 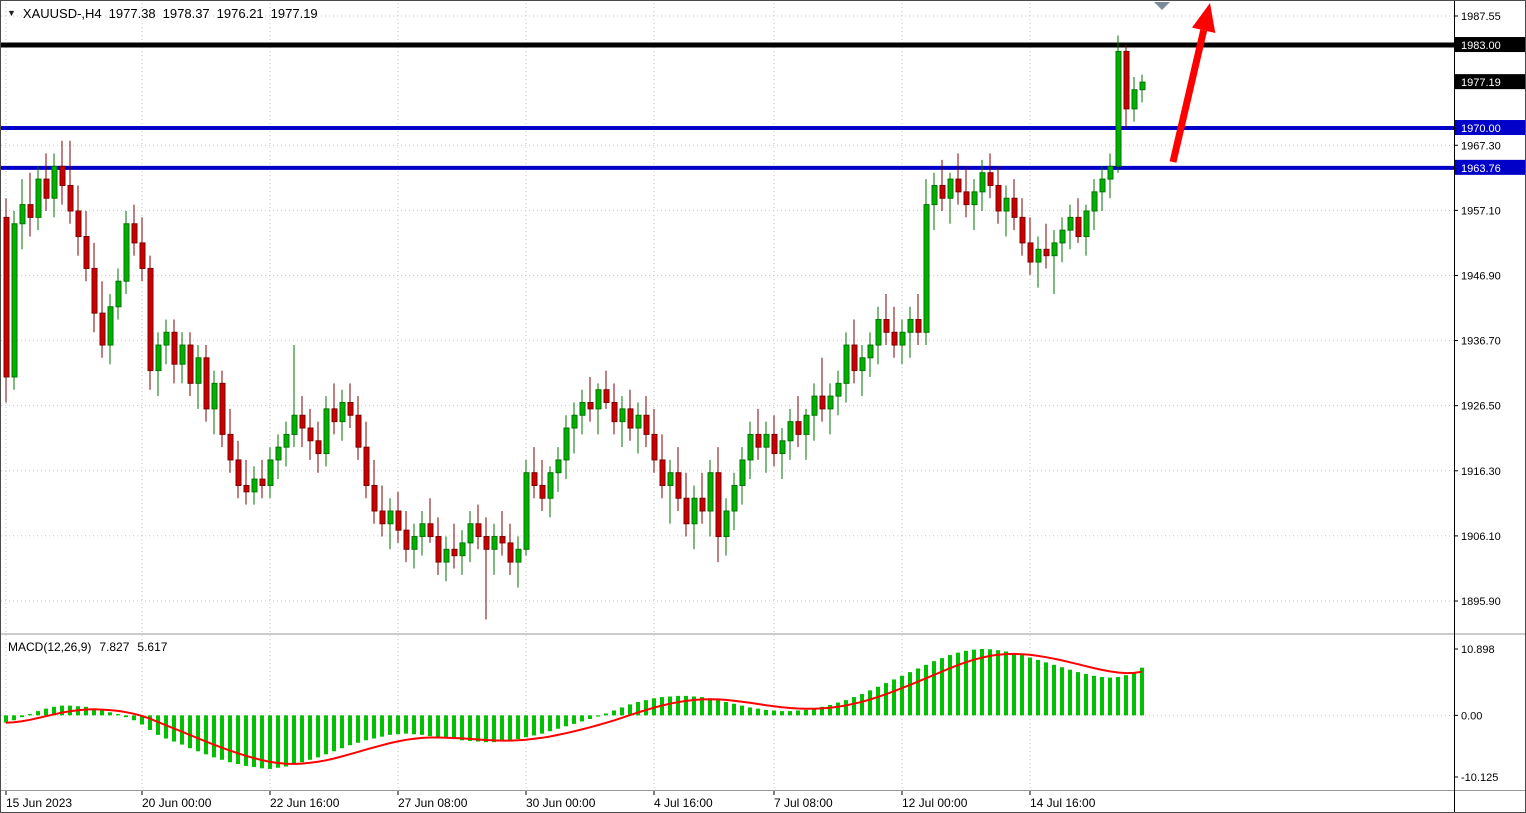 I want to click on time-tick-label: 22 Jun 16:00, so click(x=305, y=803).